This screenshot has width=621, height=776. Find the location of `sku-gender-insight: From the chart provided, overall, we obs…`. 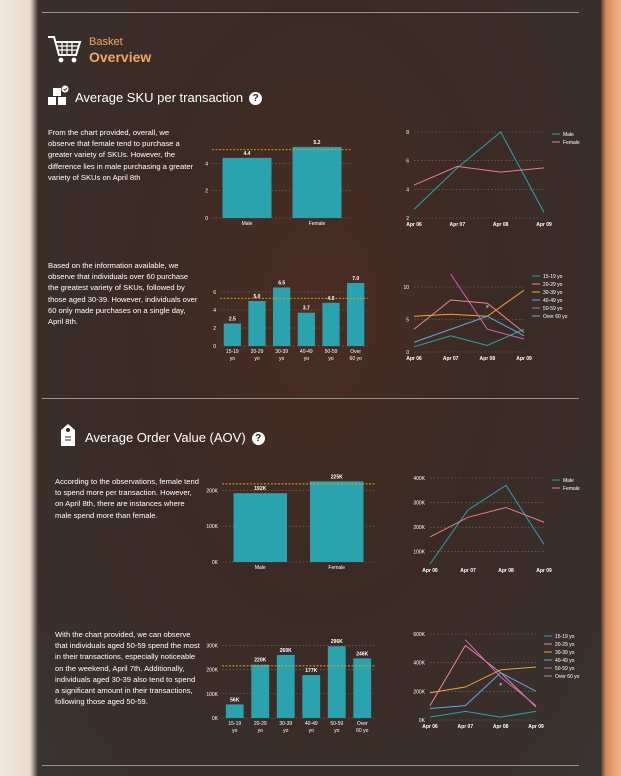

sku-gender-insight: From the chart provided, overall, we obs… is located at coordinates (121, 155).